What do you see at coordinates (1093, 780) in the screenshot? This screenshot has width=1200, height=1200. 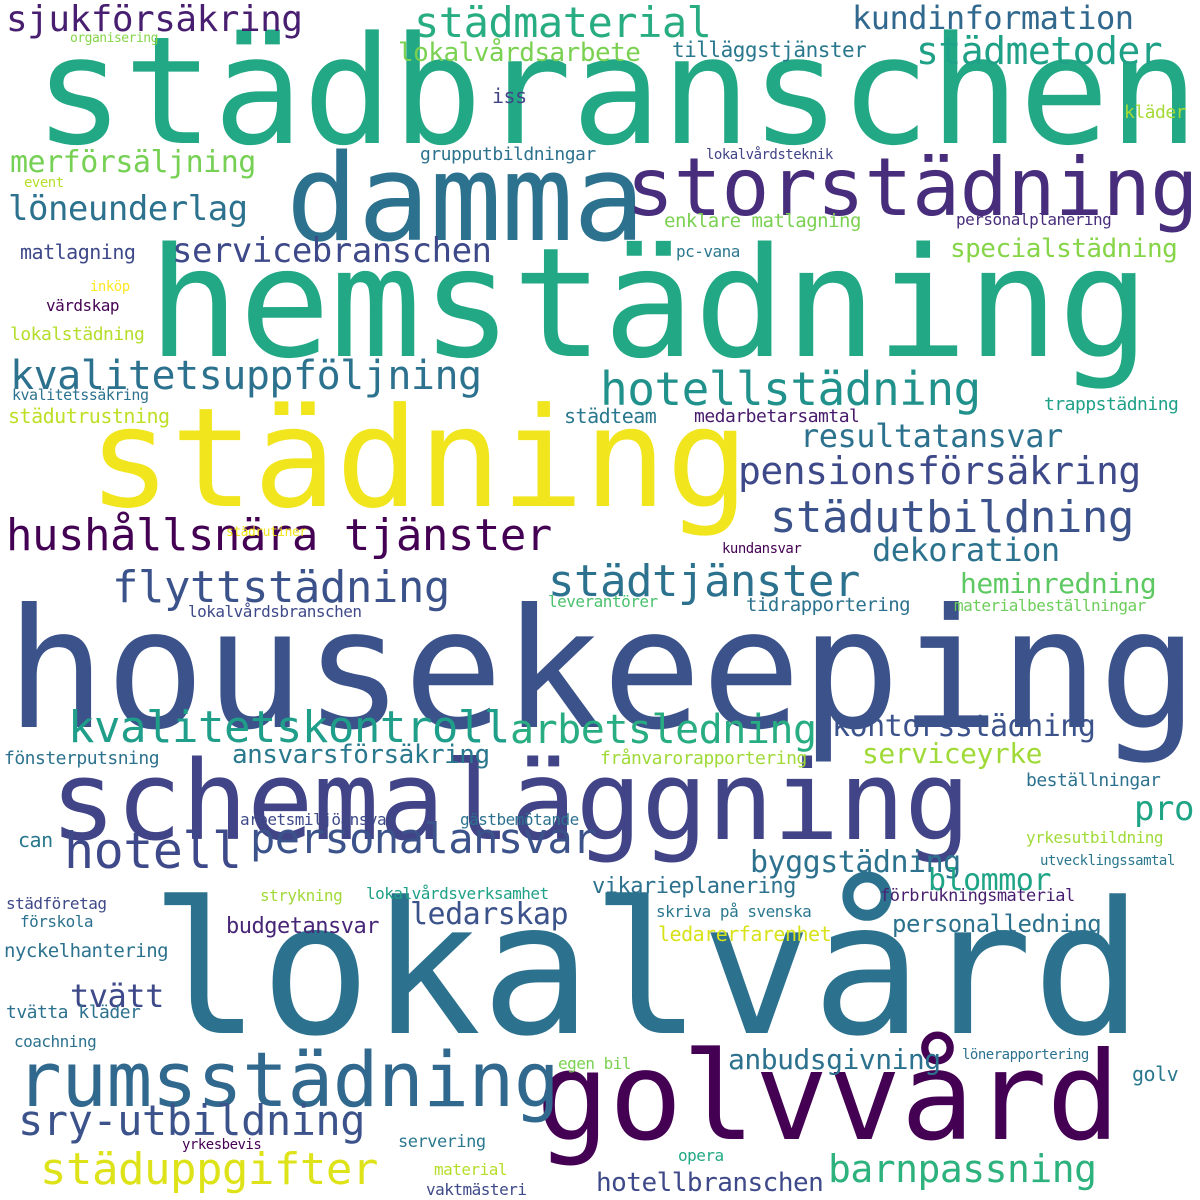 I see `word-bestallningar: beställningar` at bounding box center [1093, 780].